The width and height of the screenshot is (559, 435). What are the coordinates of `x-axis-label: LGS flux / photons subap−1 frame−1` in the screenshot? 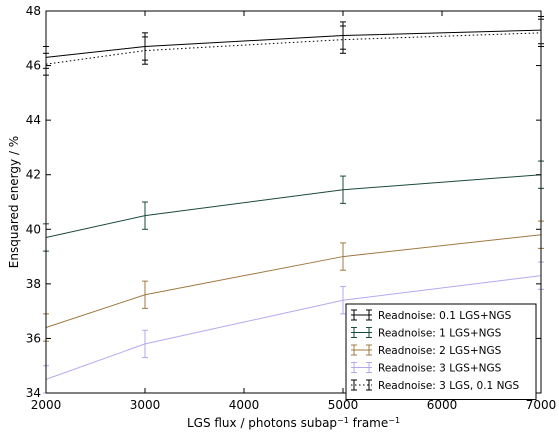 It's located at (293, 423).